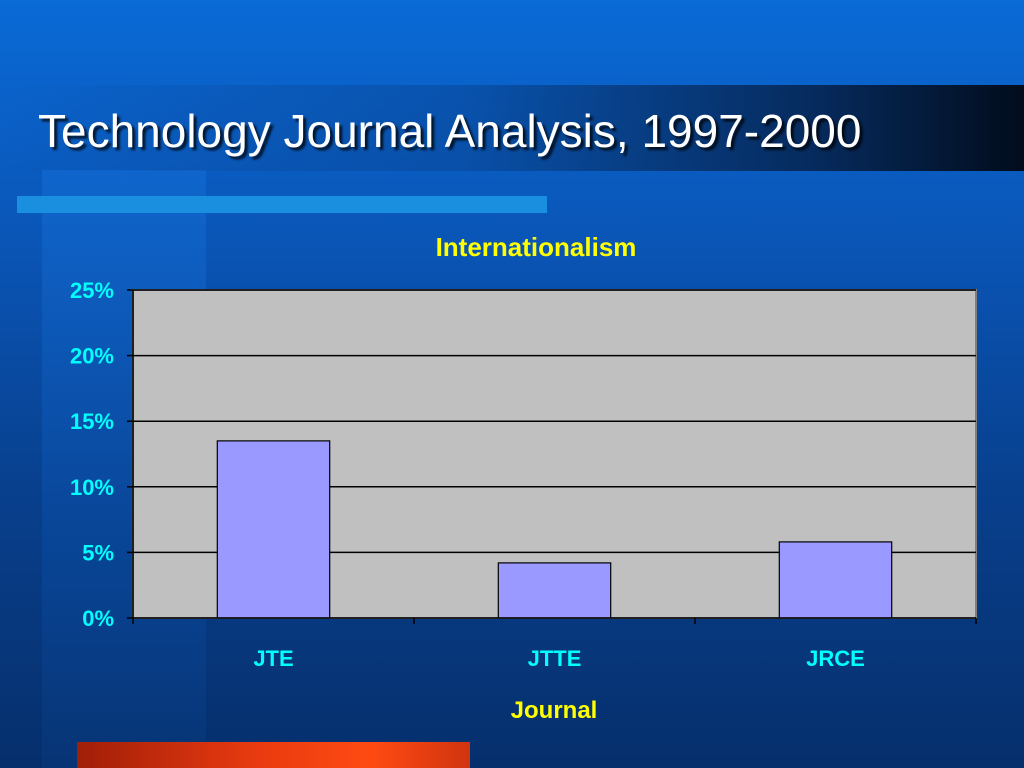  I want to click on y-tick-label: 25%, so click(92, 290).